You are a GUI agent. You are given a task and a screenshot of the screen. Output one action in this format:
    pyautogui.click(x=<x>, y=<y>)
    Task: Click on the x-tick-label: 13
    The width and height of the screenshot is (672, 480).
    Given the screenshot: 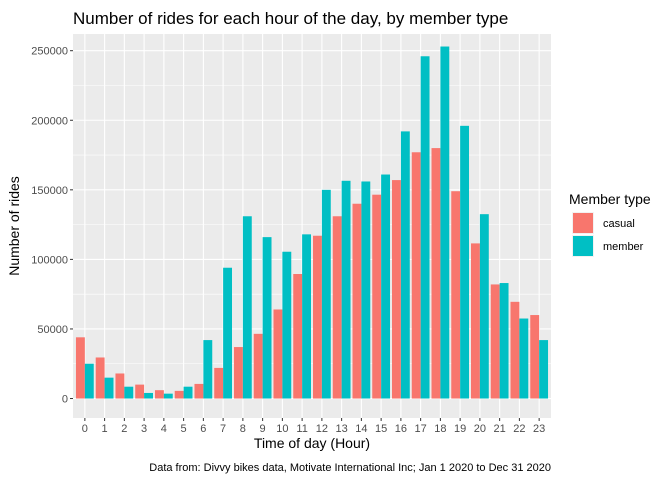 What is the action you would take?
    pyautogui.click(x=342, y=429)
    